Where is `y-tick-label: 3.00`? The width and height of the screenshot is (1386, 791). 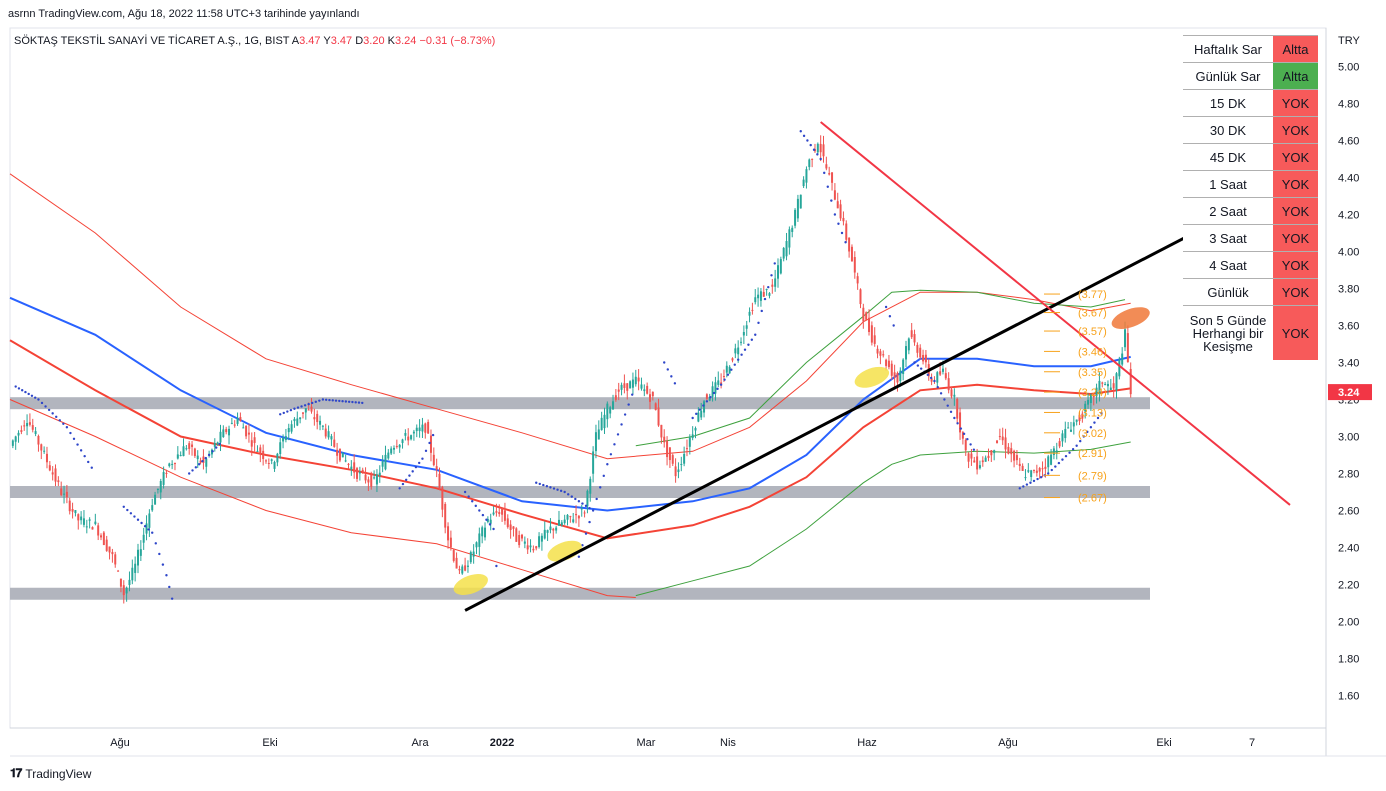 y-tick-label: 3.00 is located at coordinates (1348, 438).